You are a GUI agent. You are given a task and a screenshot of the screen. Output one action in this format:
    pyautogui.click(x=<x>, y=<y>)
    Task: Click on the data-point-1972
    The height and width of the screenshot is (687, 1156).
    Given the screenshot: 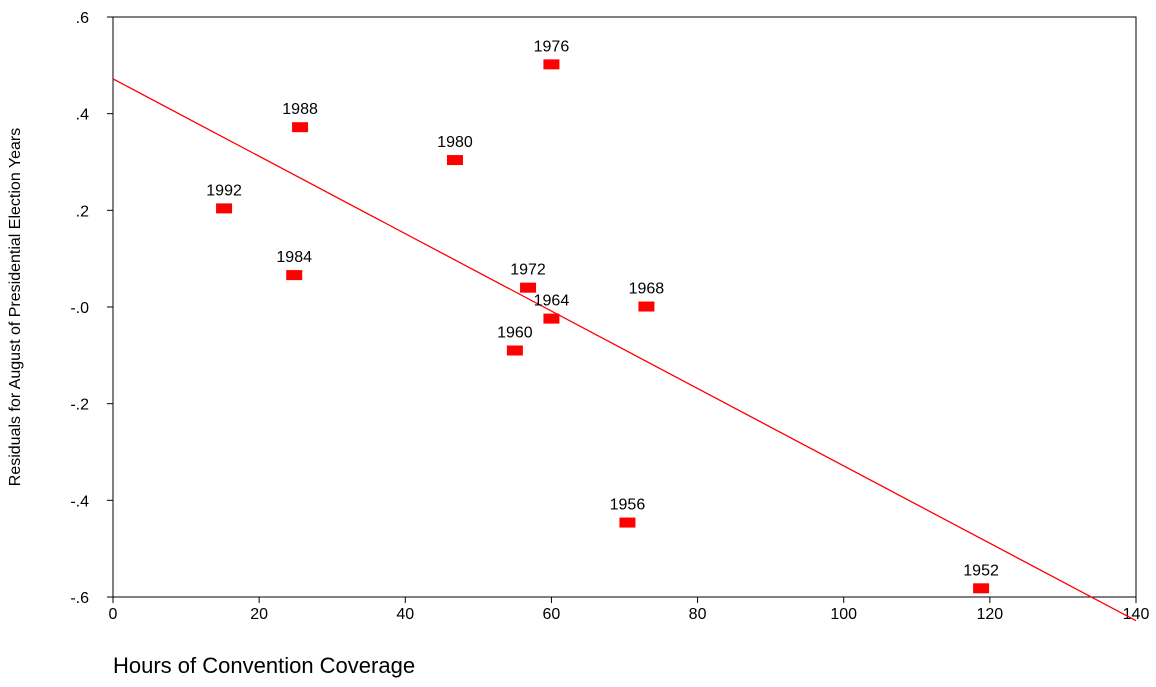 What is the action you would take?
    pyautogui.click(x=528, y=287)
    